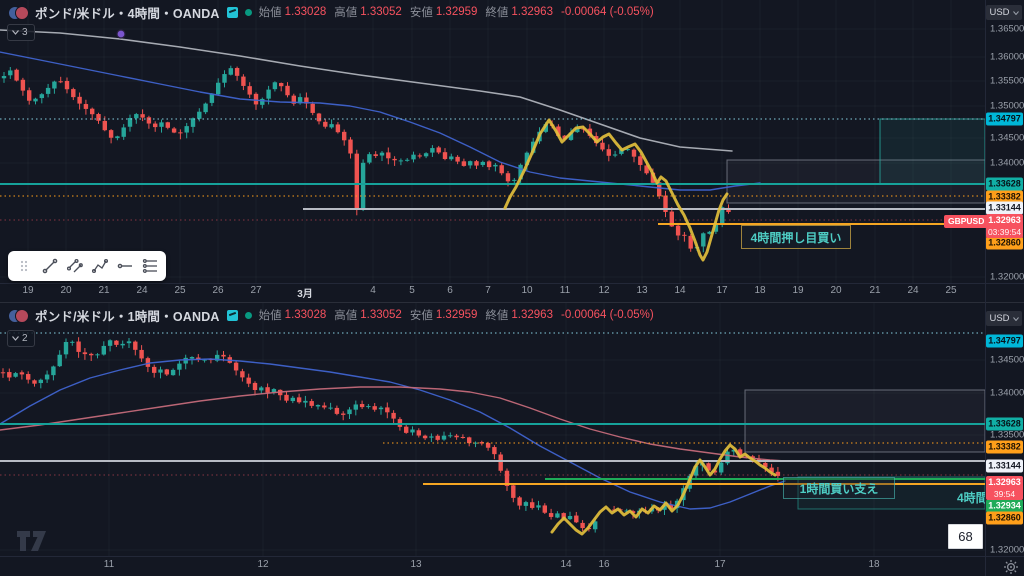 The image size is (1024, 576). Describe the element at coordinates (512, 556) in the screenshot. I see `time-axis-border-1h` at that location.